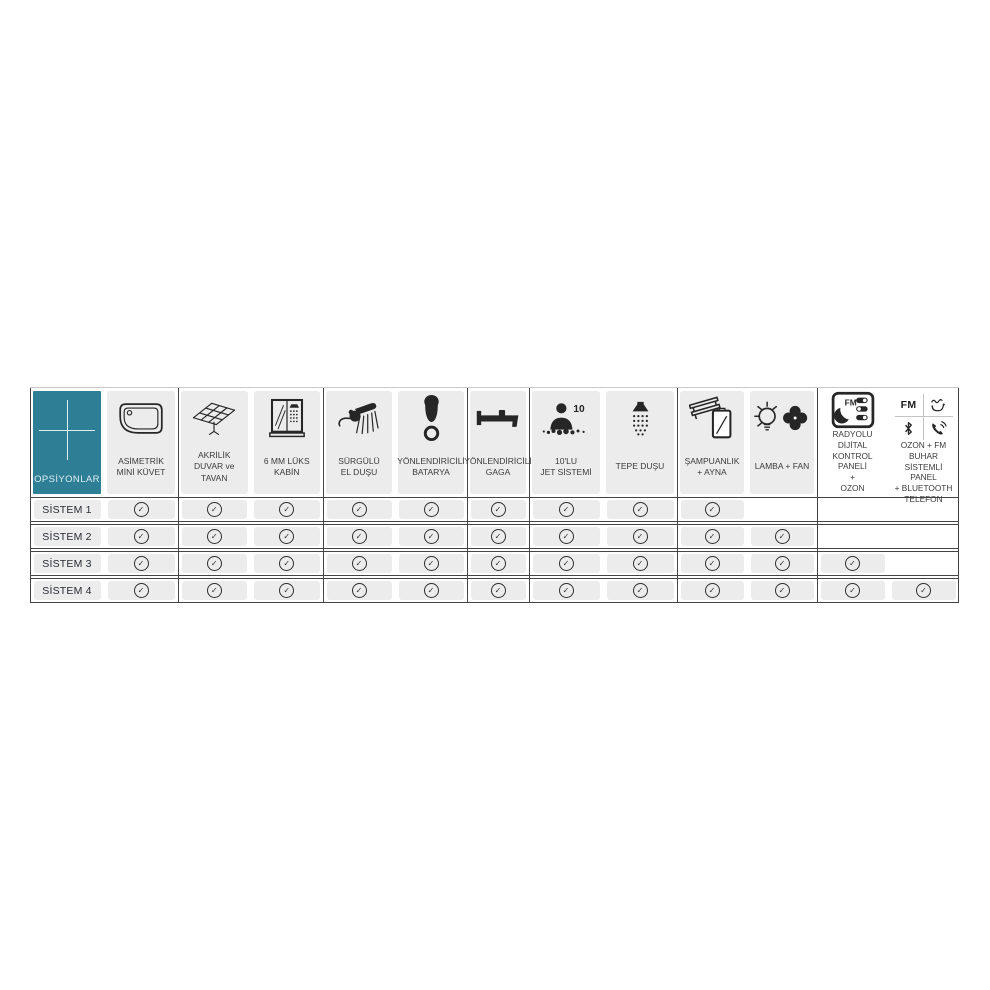  I want to click on table-edge-left, so click(30, 495).